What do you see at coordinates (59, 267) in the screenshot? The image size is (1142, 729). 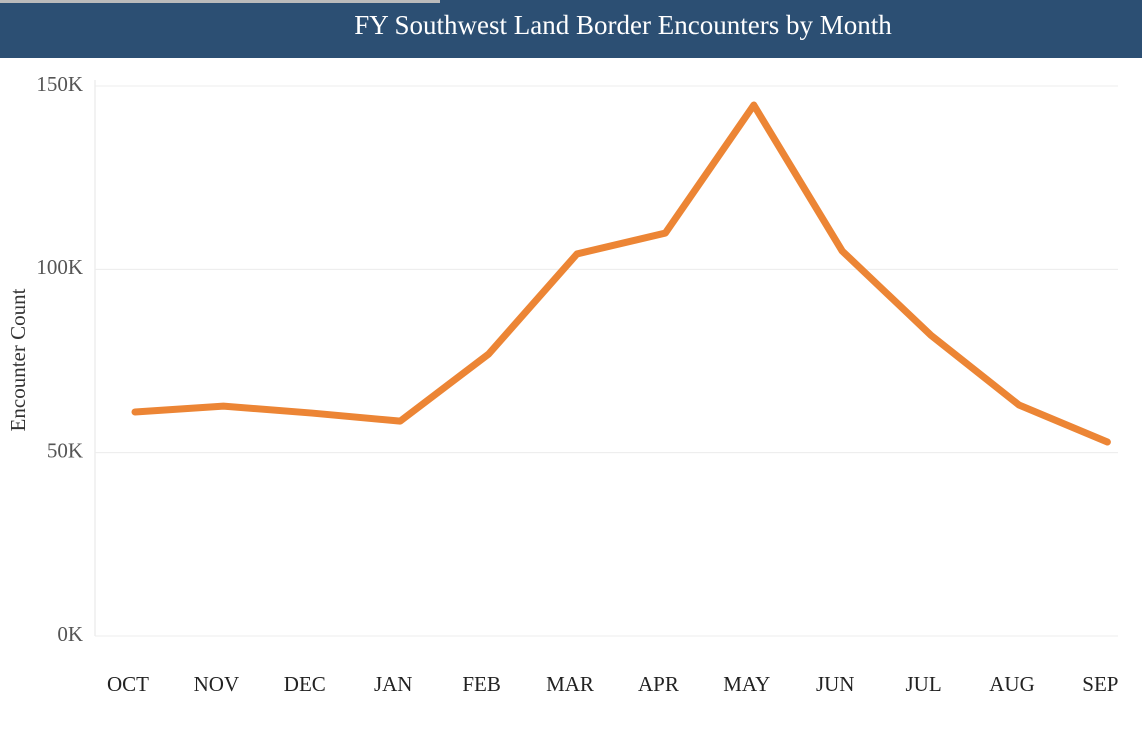 I see `y-tick-label: 100K` at bounding box center [59, 267].